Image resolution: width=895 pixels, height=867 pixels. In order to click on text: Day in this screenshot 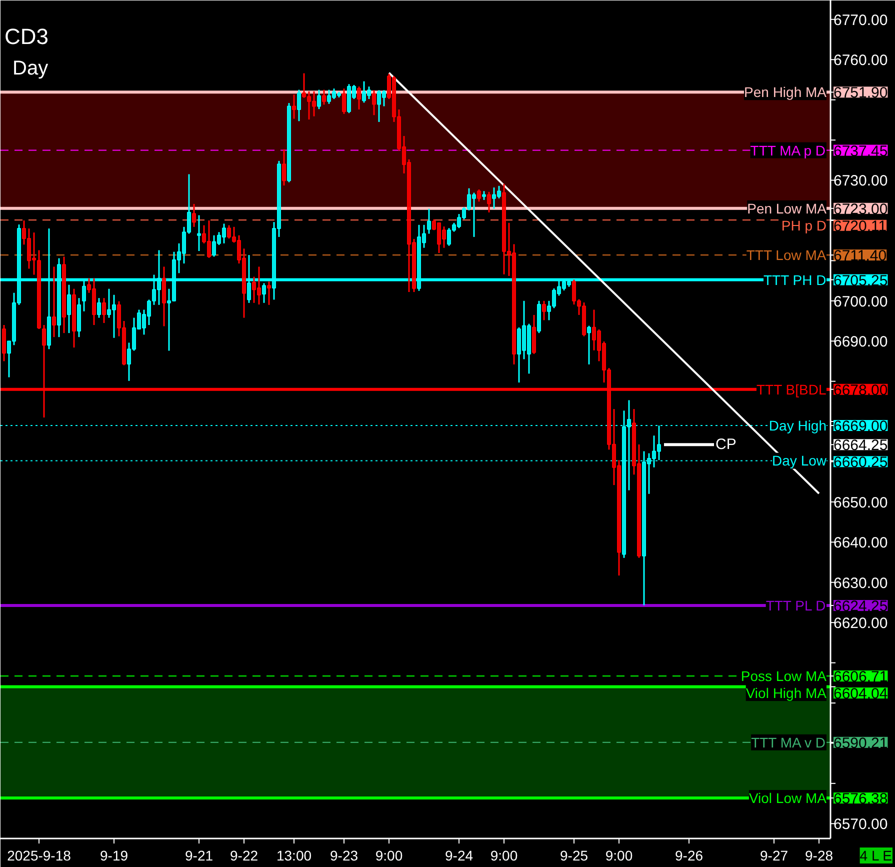, I will do `click(30, 69)`.